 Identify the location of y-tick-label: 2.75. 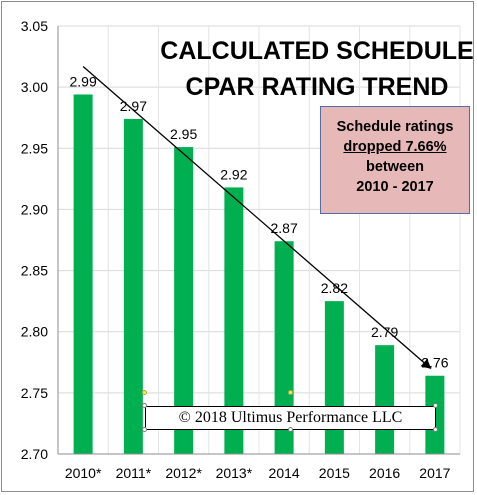
(34, 393).